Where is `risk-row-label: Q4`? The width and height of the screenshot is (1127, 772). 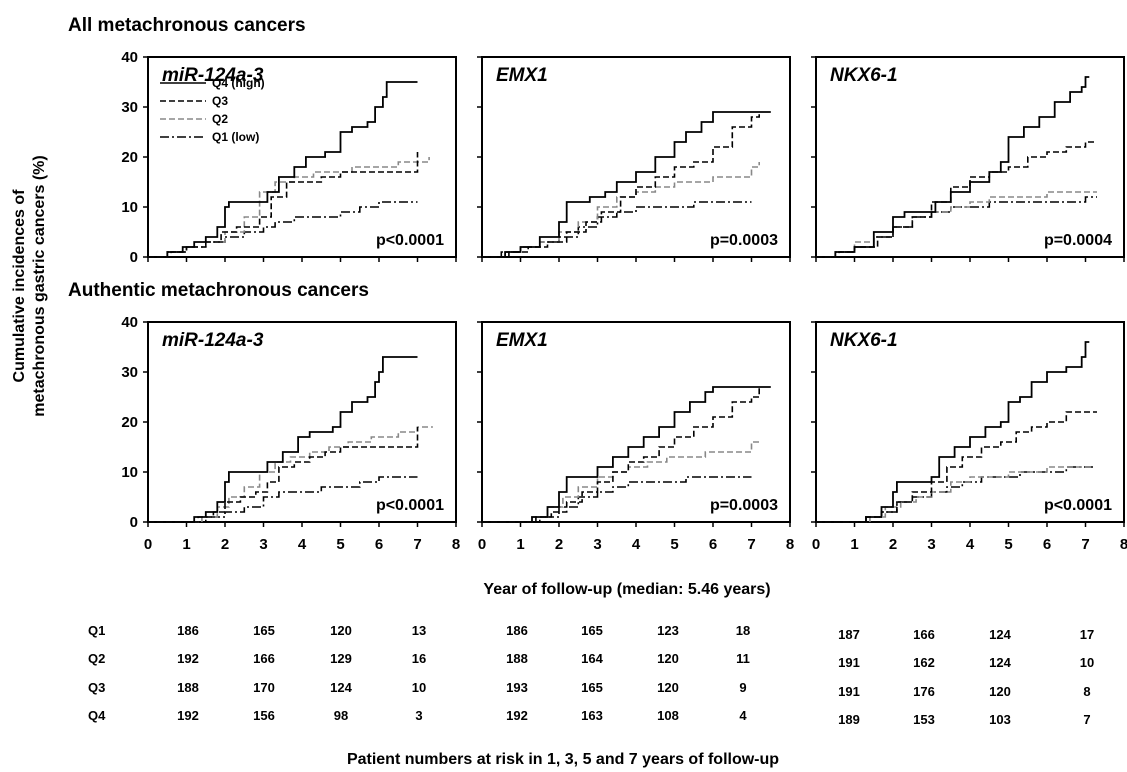
risk-row-label: Q4 is located at coordinates (97, 715).